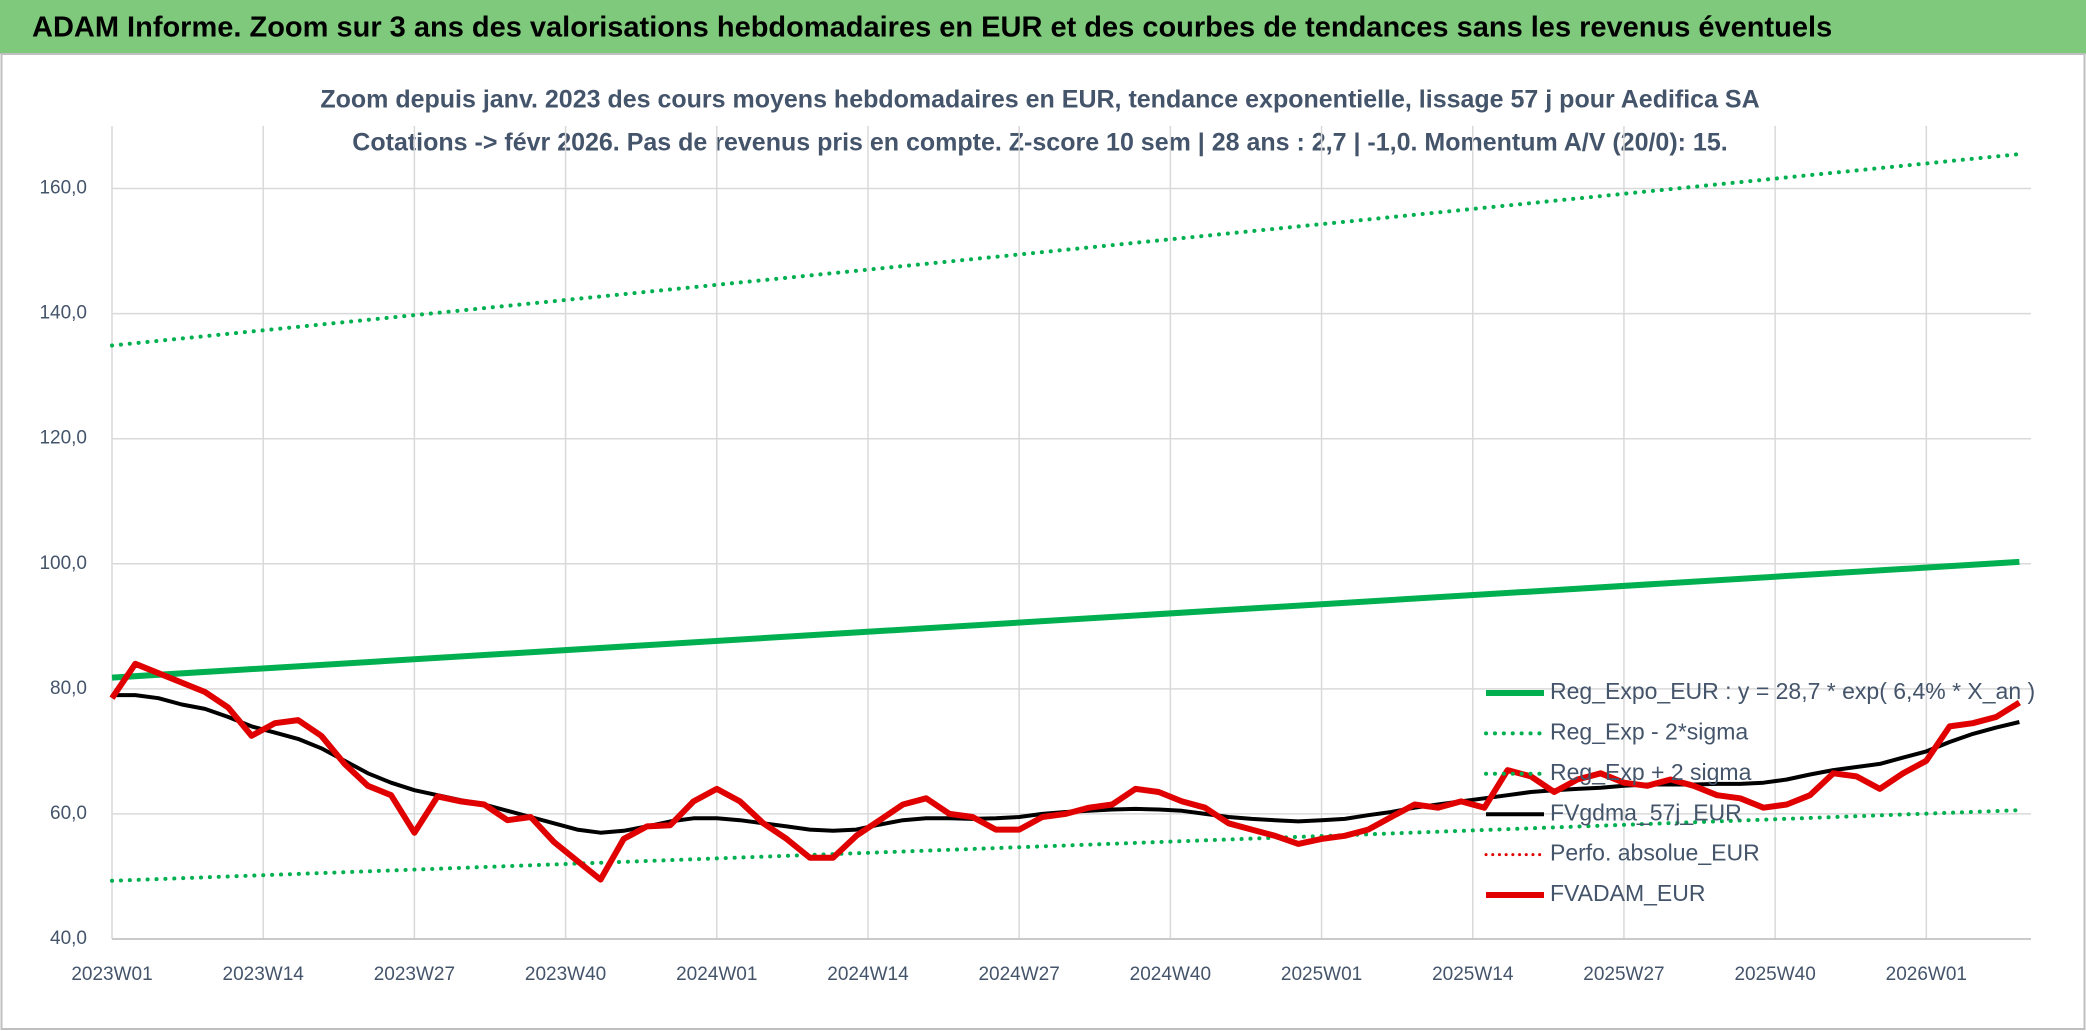 The width and height of the screenshot is (2086, 1031). Describe the element at coordinates (1651, 772) in the screenshot. I see `legend-label: Reg_Exp + 2 sigma` at that location.